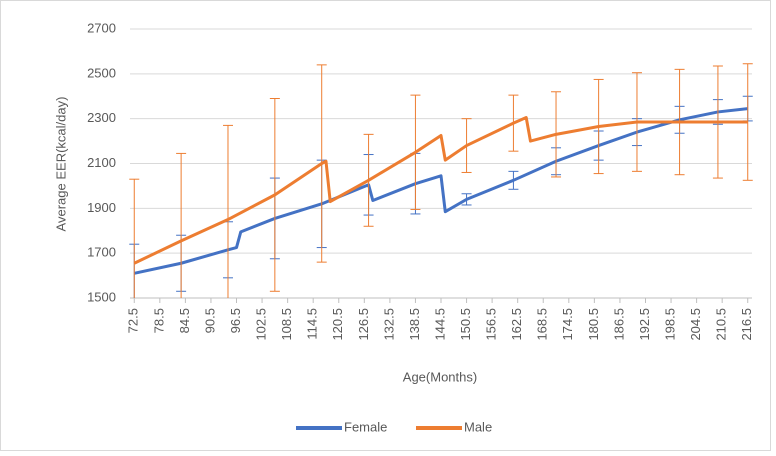 This screenshot has width=776, height=456. I want to click on x-tick-label: 210.5, so click(721, 324).